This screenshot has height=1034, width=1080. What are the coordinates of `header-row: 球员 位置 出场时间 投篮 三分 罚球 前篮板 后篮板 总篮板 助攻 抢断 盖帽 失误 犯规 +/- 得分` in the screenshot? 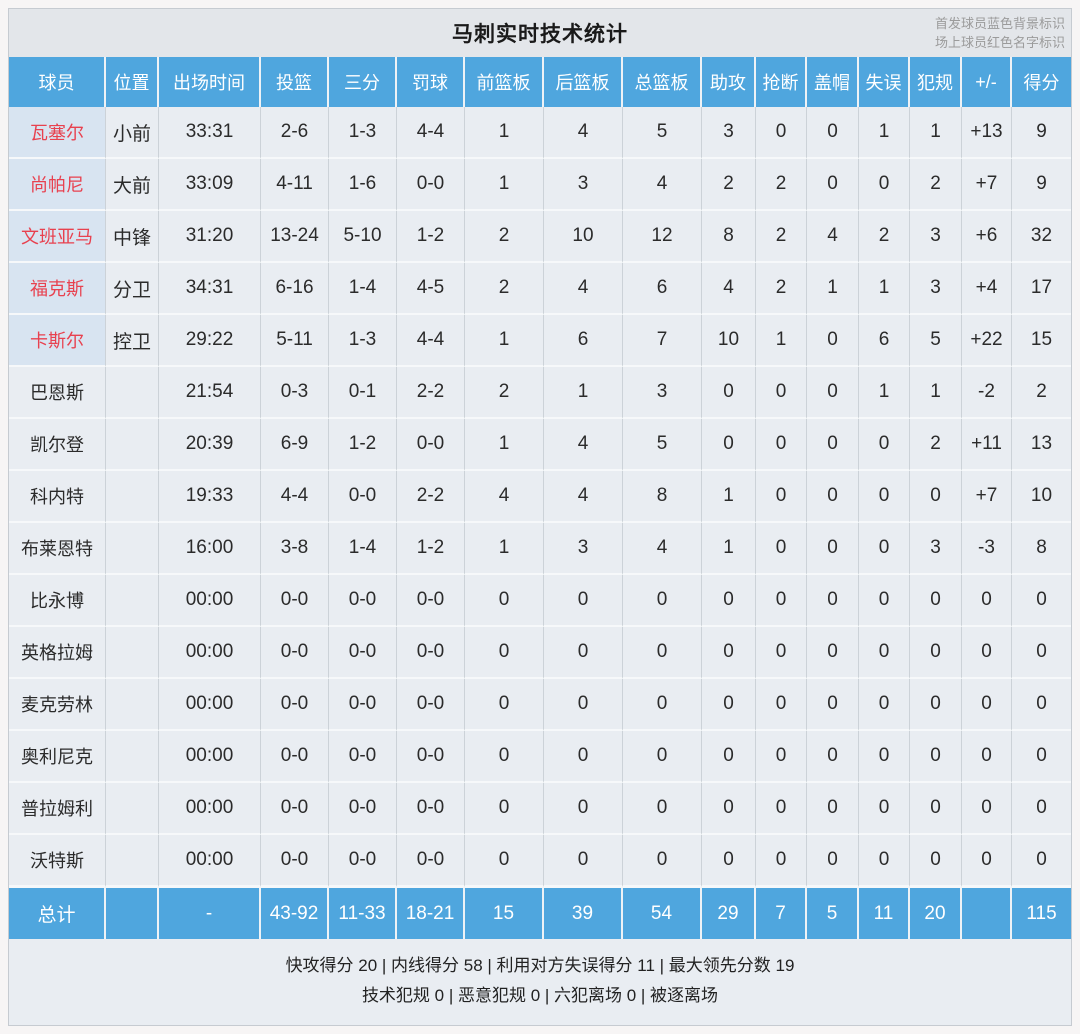 It's located at (540, 82).